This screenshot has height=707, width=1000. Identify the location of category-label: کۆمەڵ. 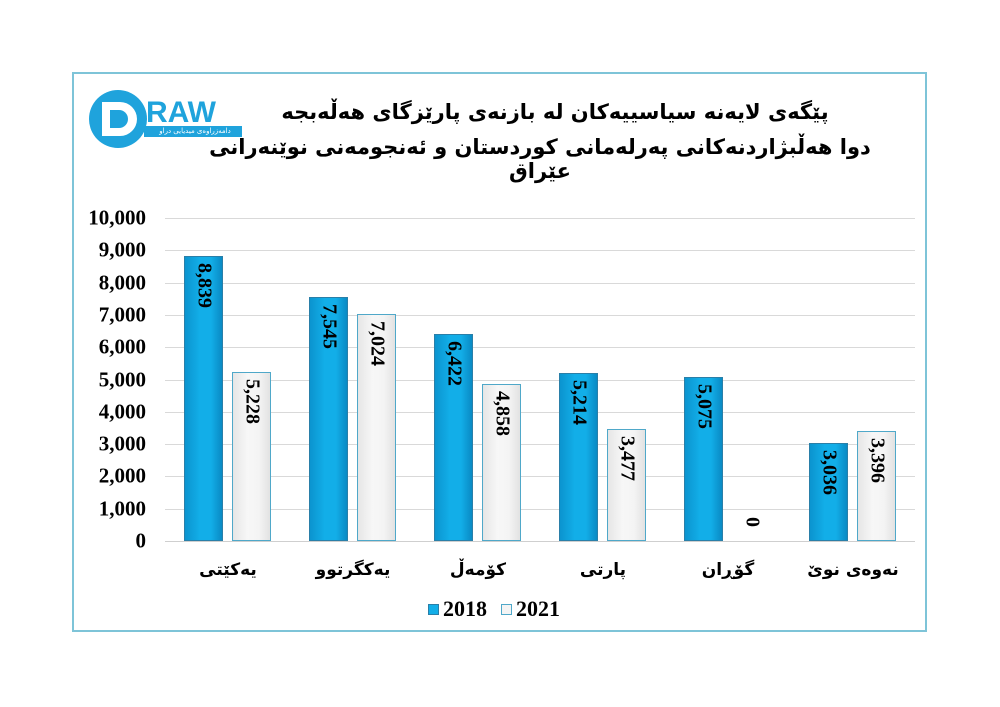
(478, 570).